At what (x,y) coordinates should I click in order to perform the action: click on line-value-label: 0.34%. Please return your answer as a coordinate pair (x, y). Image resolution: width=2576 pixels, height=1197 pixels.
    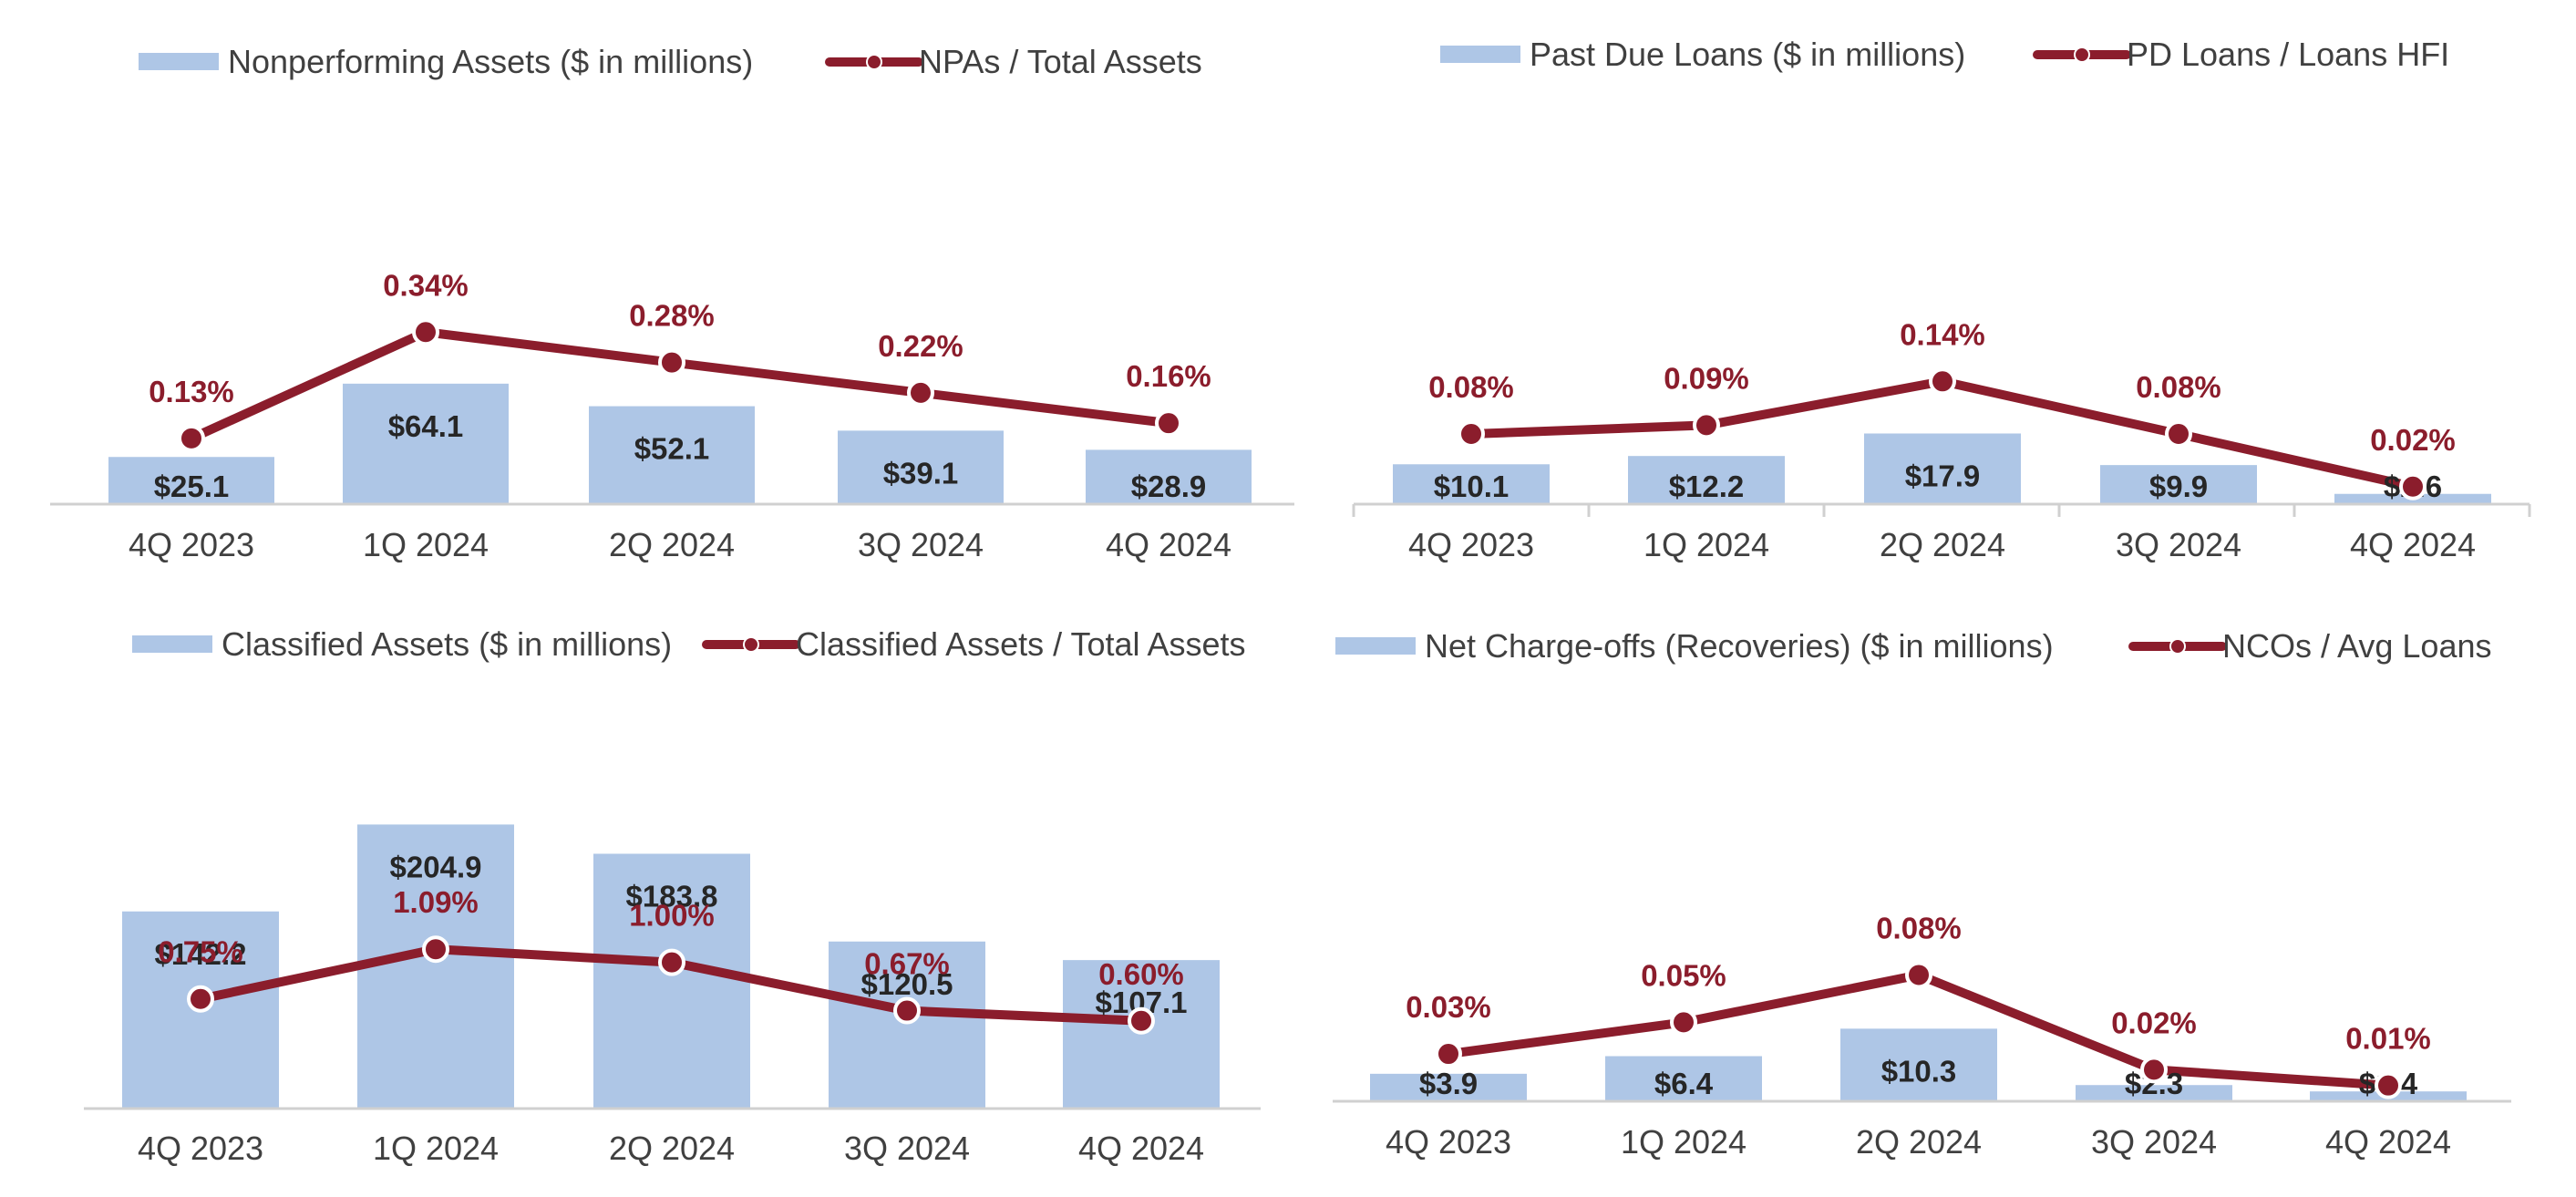
    Looking at the image, I should click on (426, 285).